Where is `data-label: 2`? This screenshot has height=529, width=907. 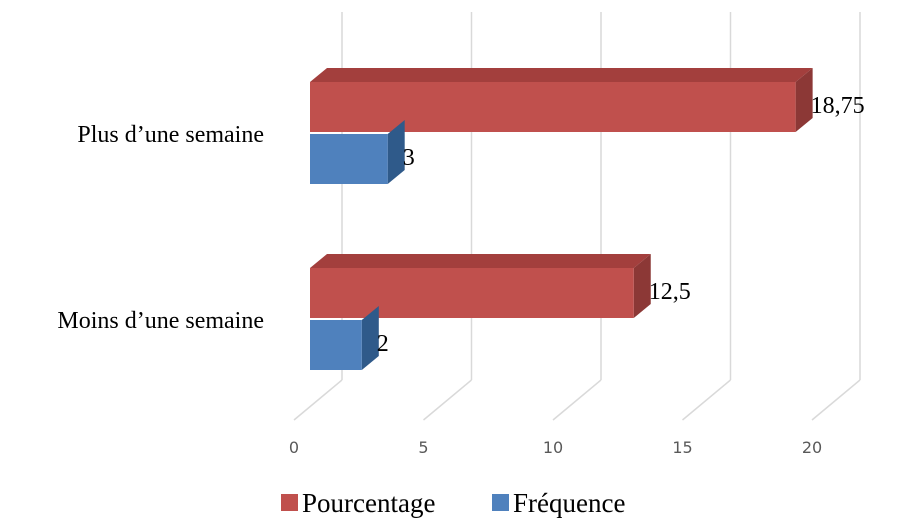 data-label: 2 is located at coordinates (383, 344).